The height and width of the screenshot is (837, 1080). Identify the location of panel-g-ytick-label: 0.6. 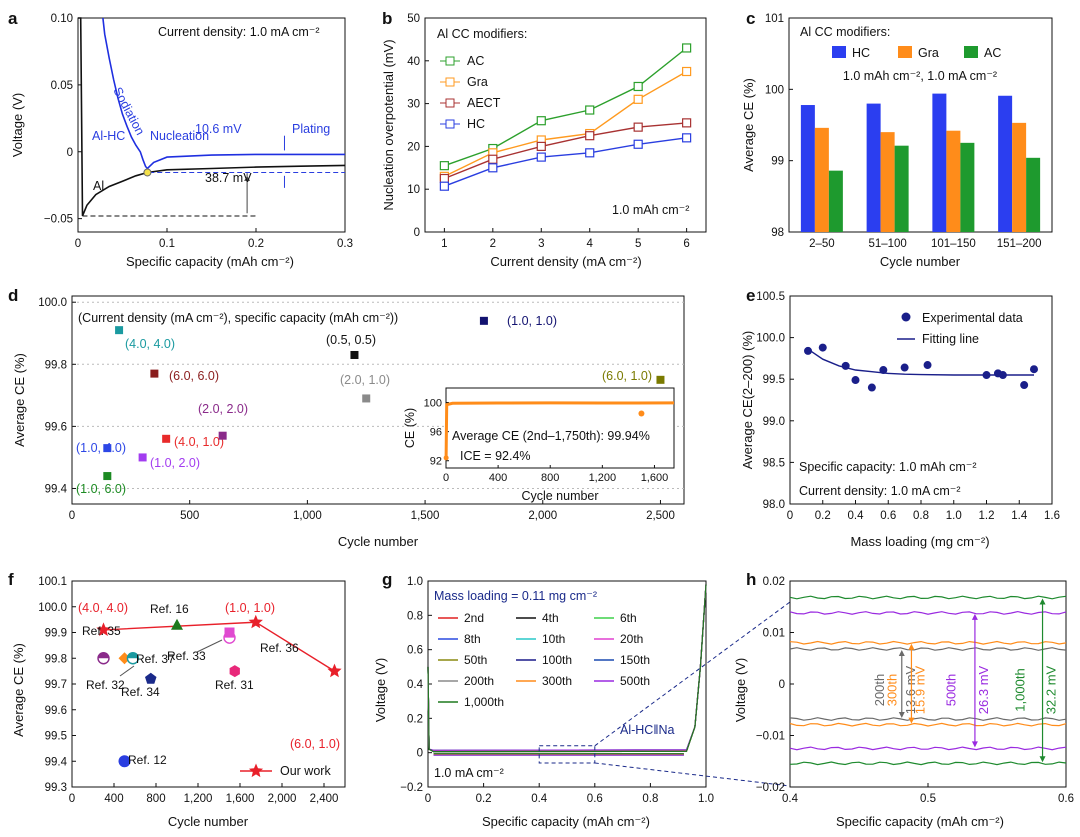
(415, 651).